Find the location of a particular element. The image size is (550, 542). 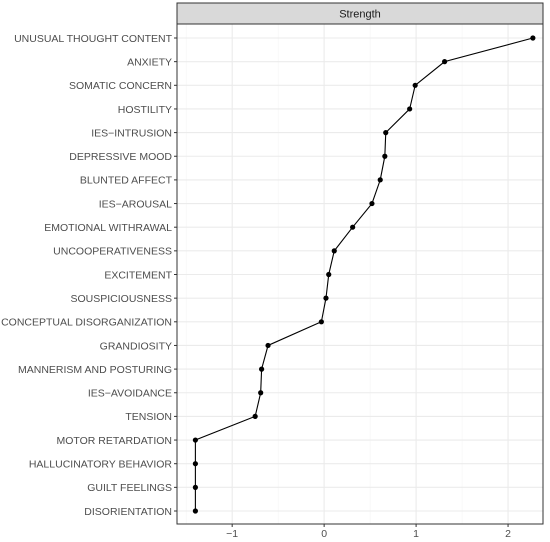

y-tick-label: SOUSPICIOUSNESS is located at coordinates (121, 299).